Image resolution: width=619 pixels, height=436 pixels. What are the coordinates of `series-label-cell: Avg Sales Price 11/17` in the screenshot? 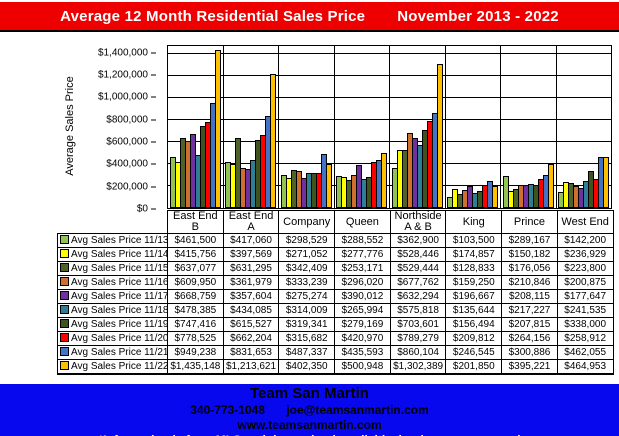 It's located at (112, 296).